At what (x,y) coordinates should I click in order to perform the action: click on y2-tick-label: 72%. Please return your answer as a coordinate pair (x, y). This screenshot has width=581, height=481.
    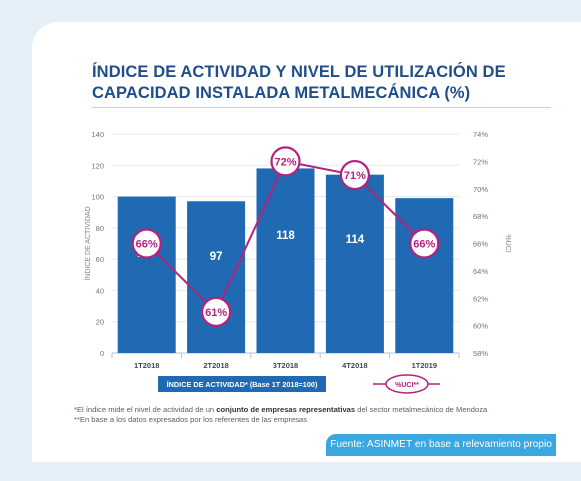
    Looking at the image, I should click on (480, 161).